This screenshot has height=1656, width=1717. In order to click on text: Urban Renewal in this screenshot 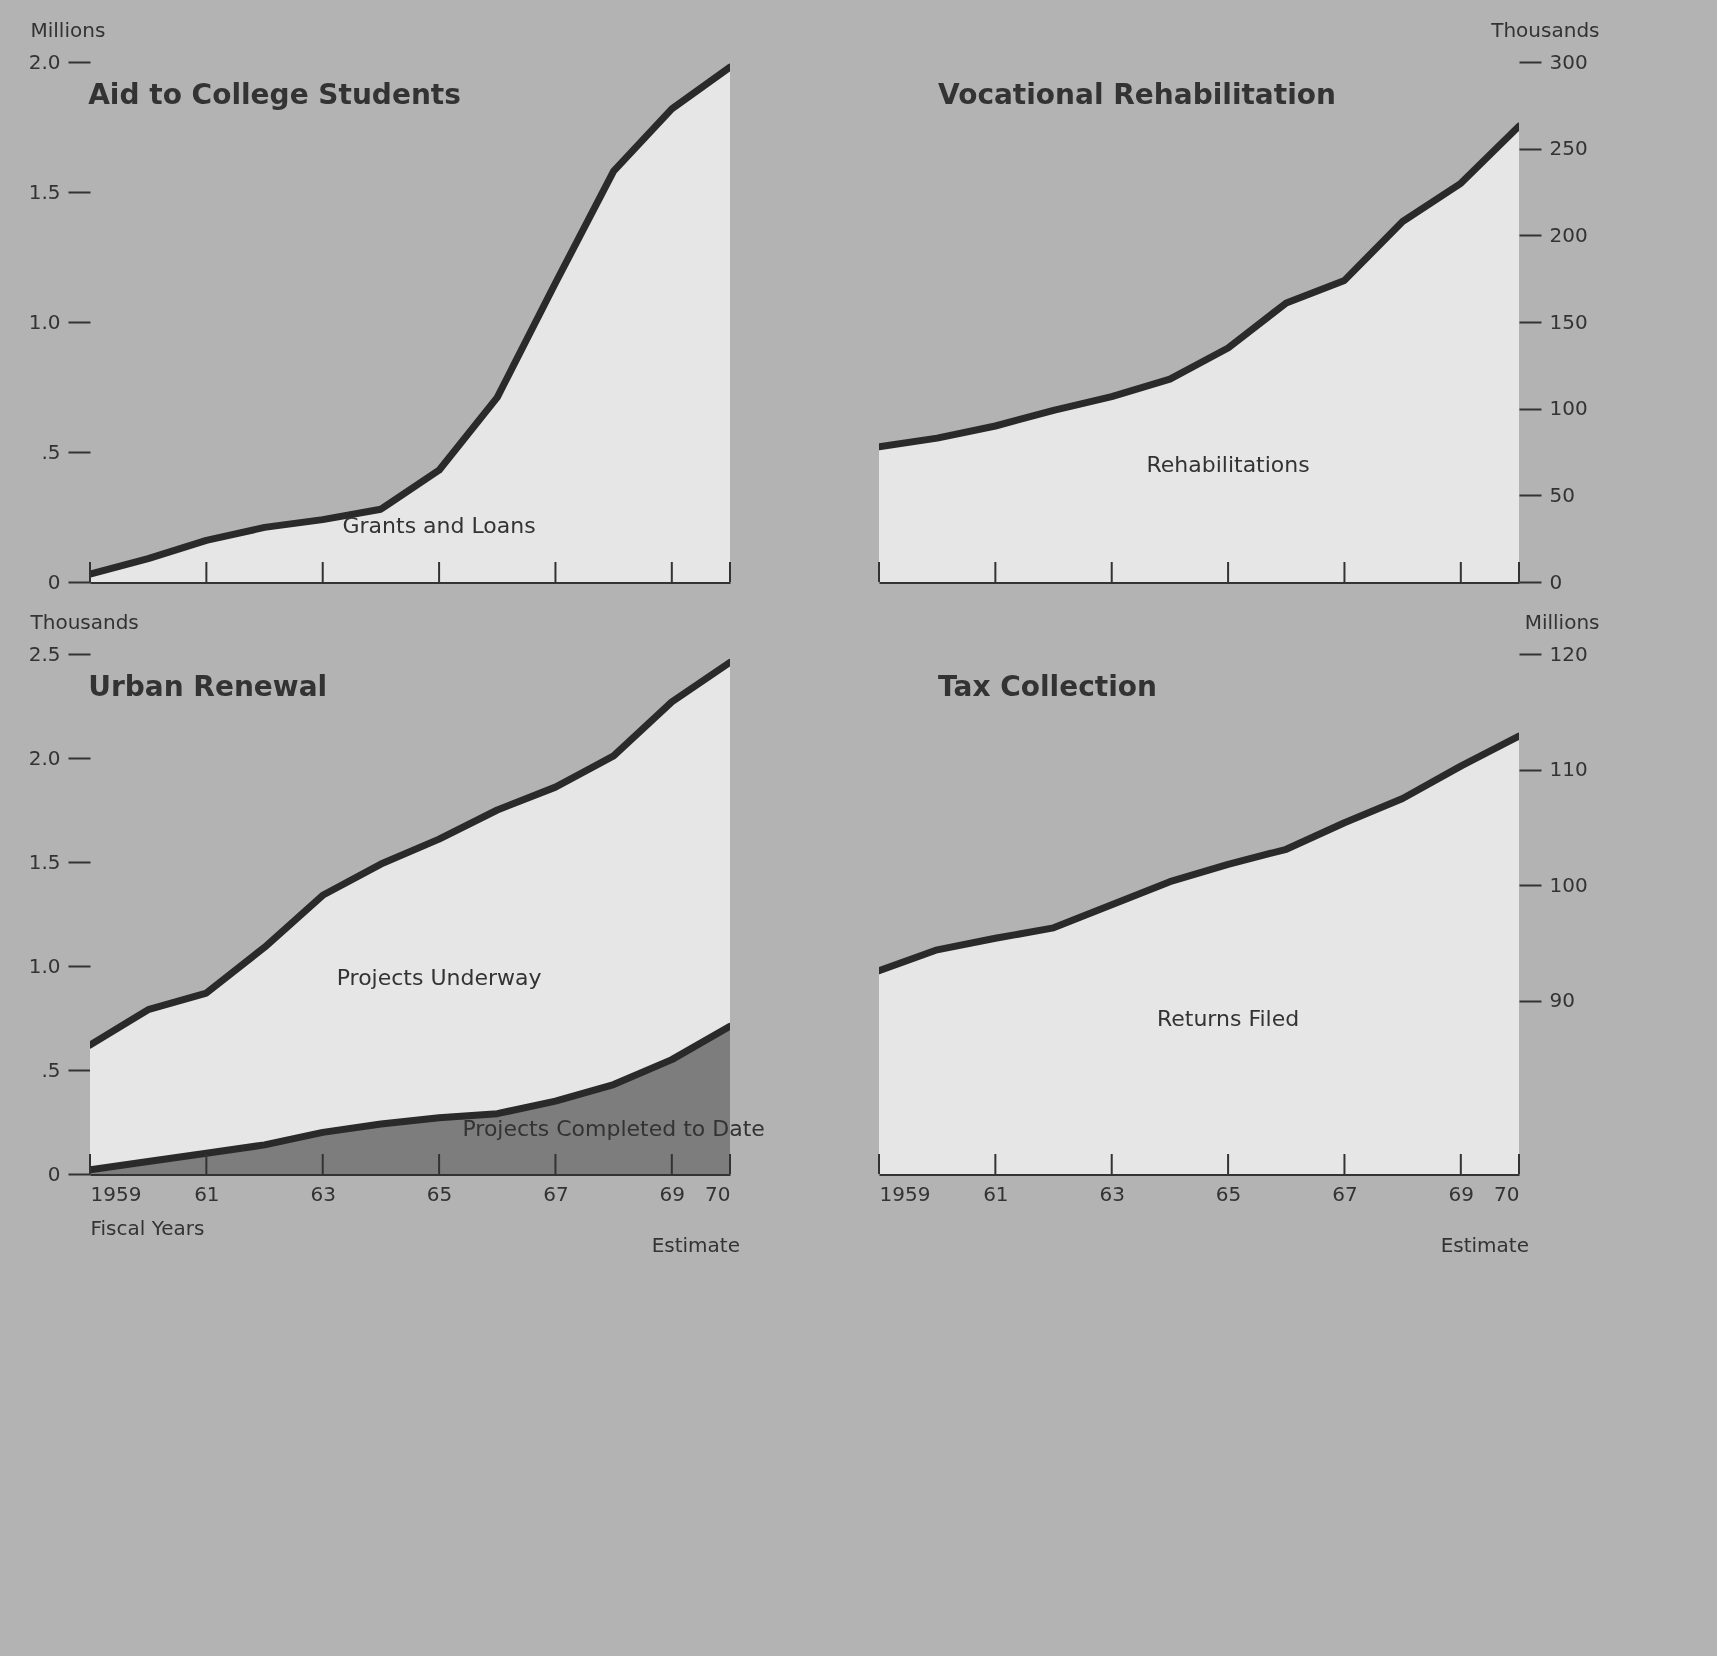, I will do `click(208, 686)`.